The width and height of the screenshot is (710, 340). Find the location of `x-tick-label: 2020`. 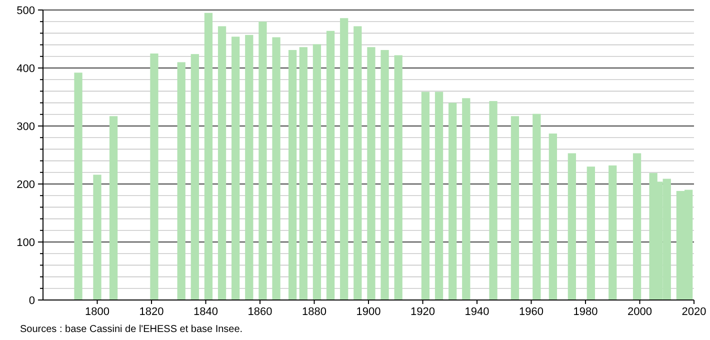

x-tick-label: 2020 is located at coordinates (694, 312).